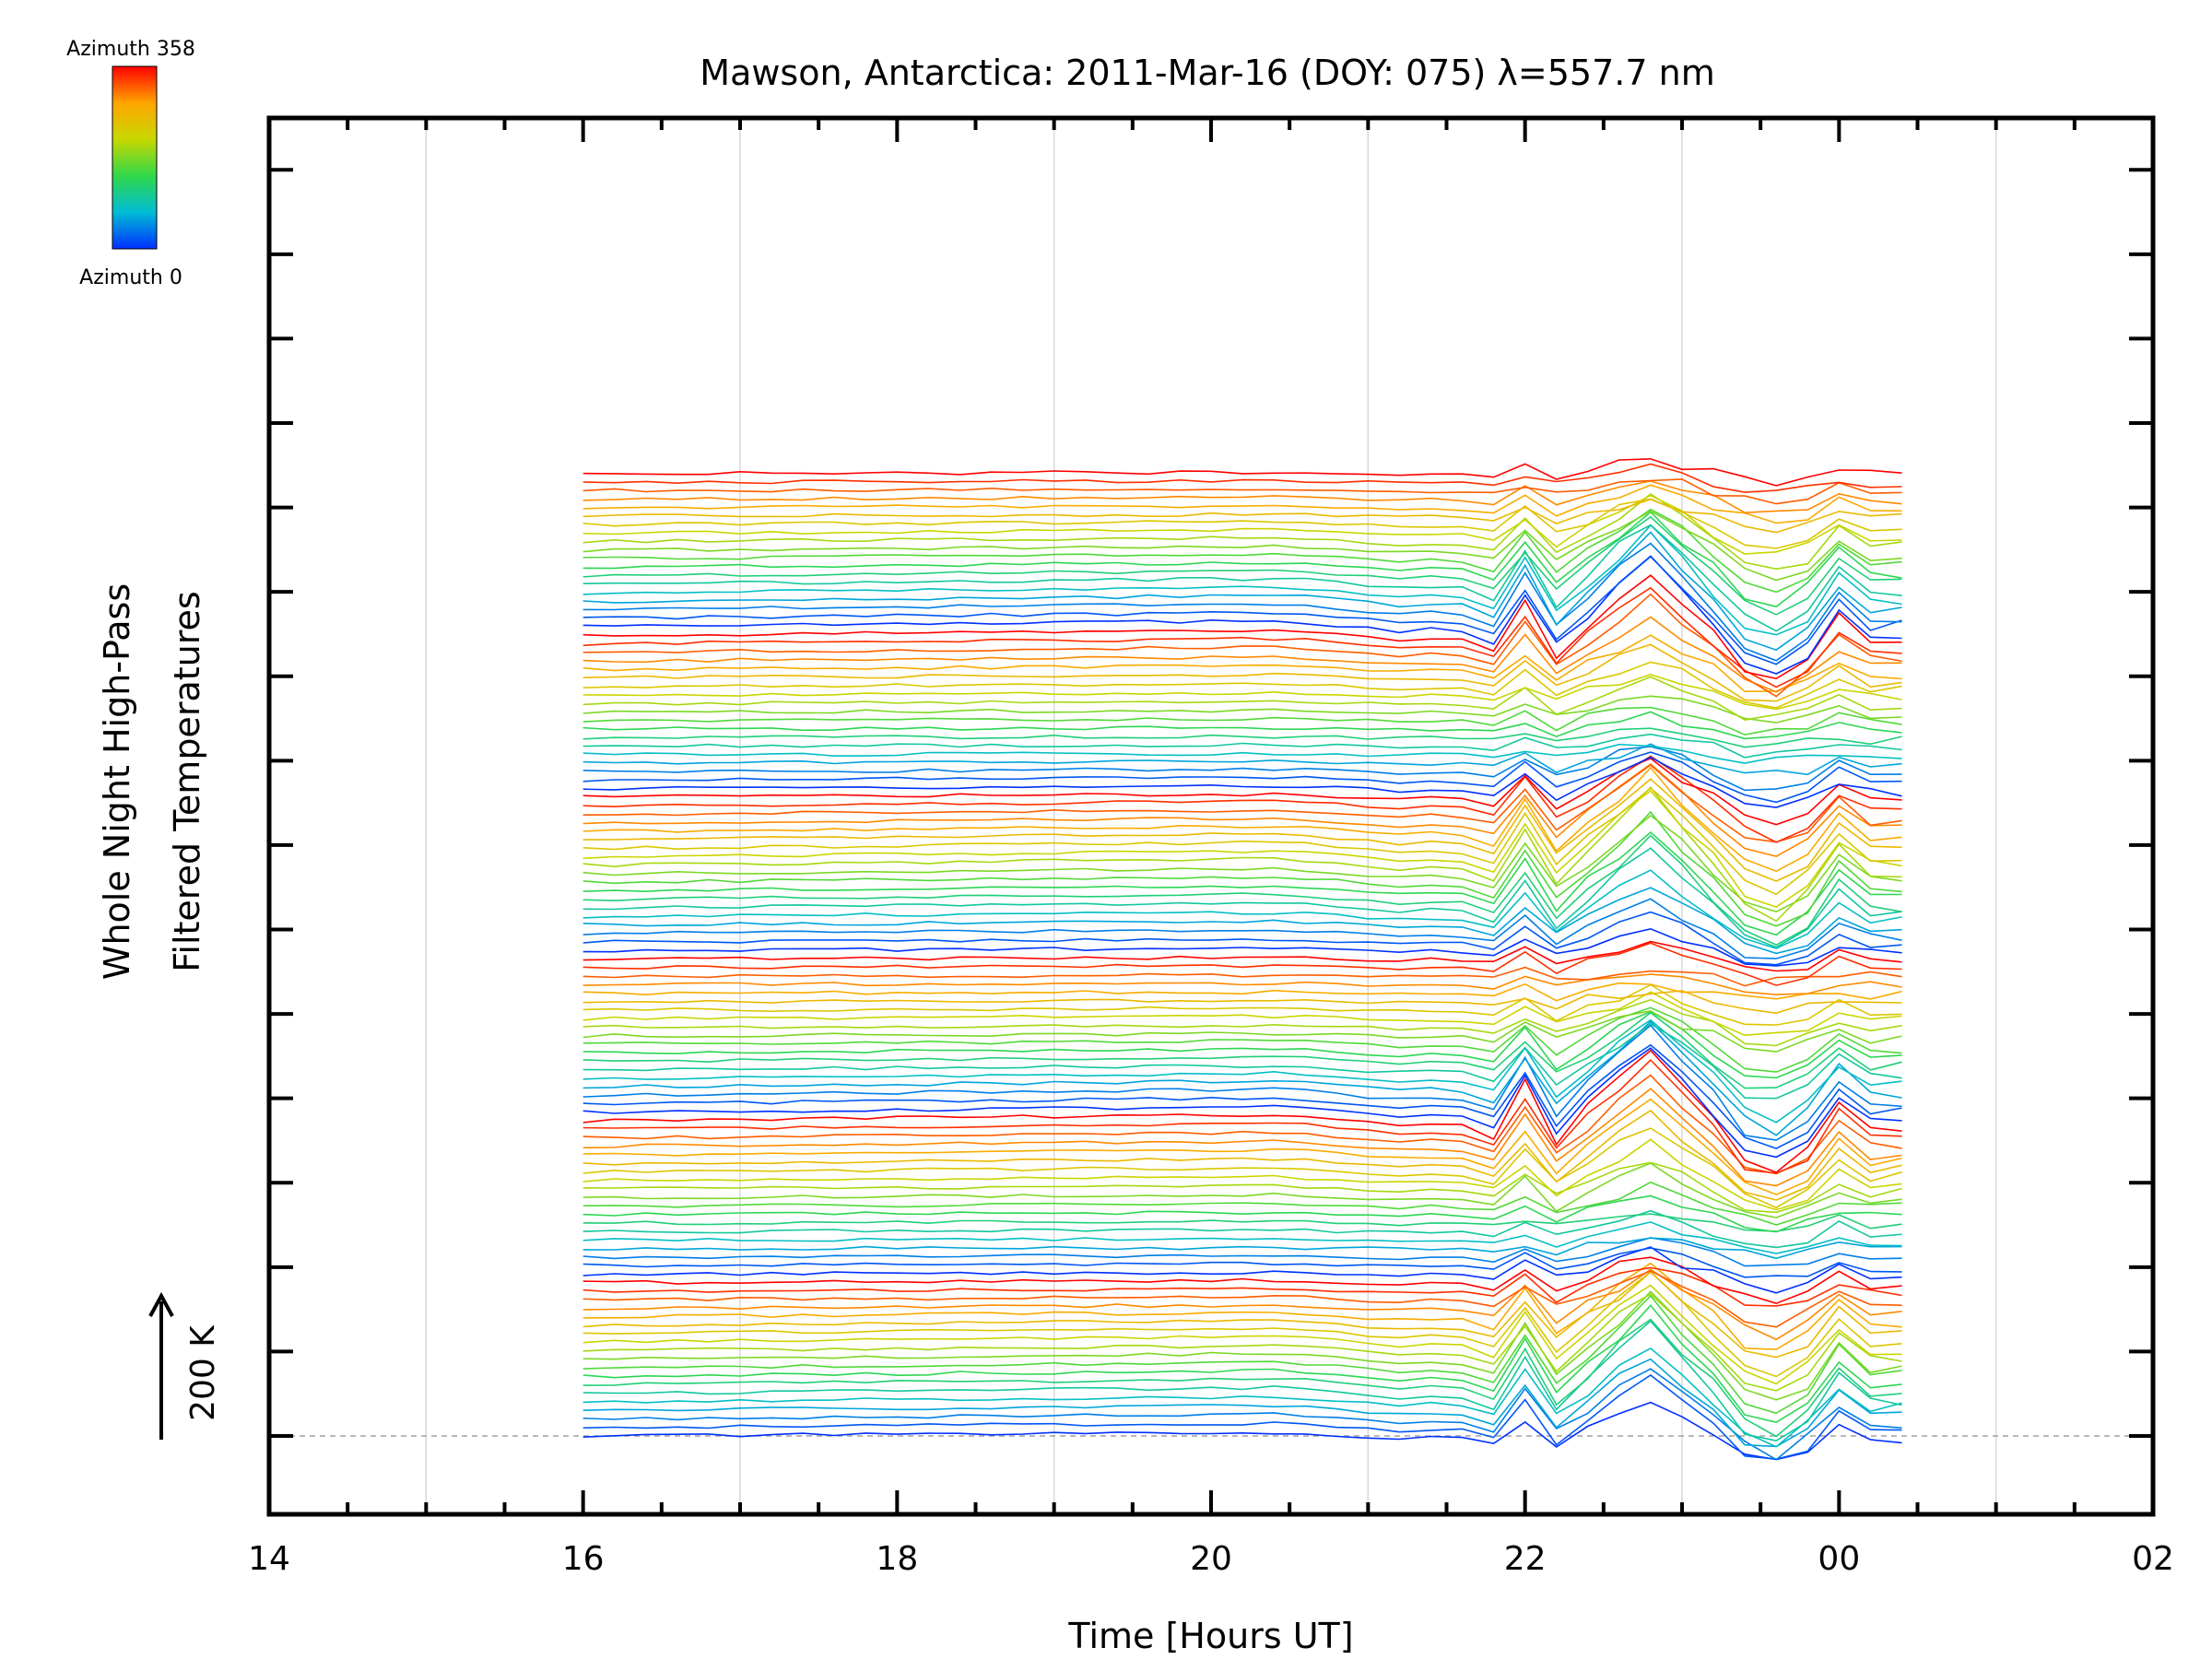 The width and height of the screenshot is (2212, 1659). What do you see at coordinates (203, 1372) in the screenshot?
I see `scale-label: 200 K` at bounding box center [203, 1372].